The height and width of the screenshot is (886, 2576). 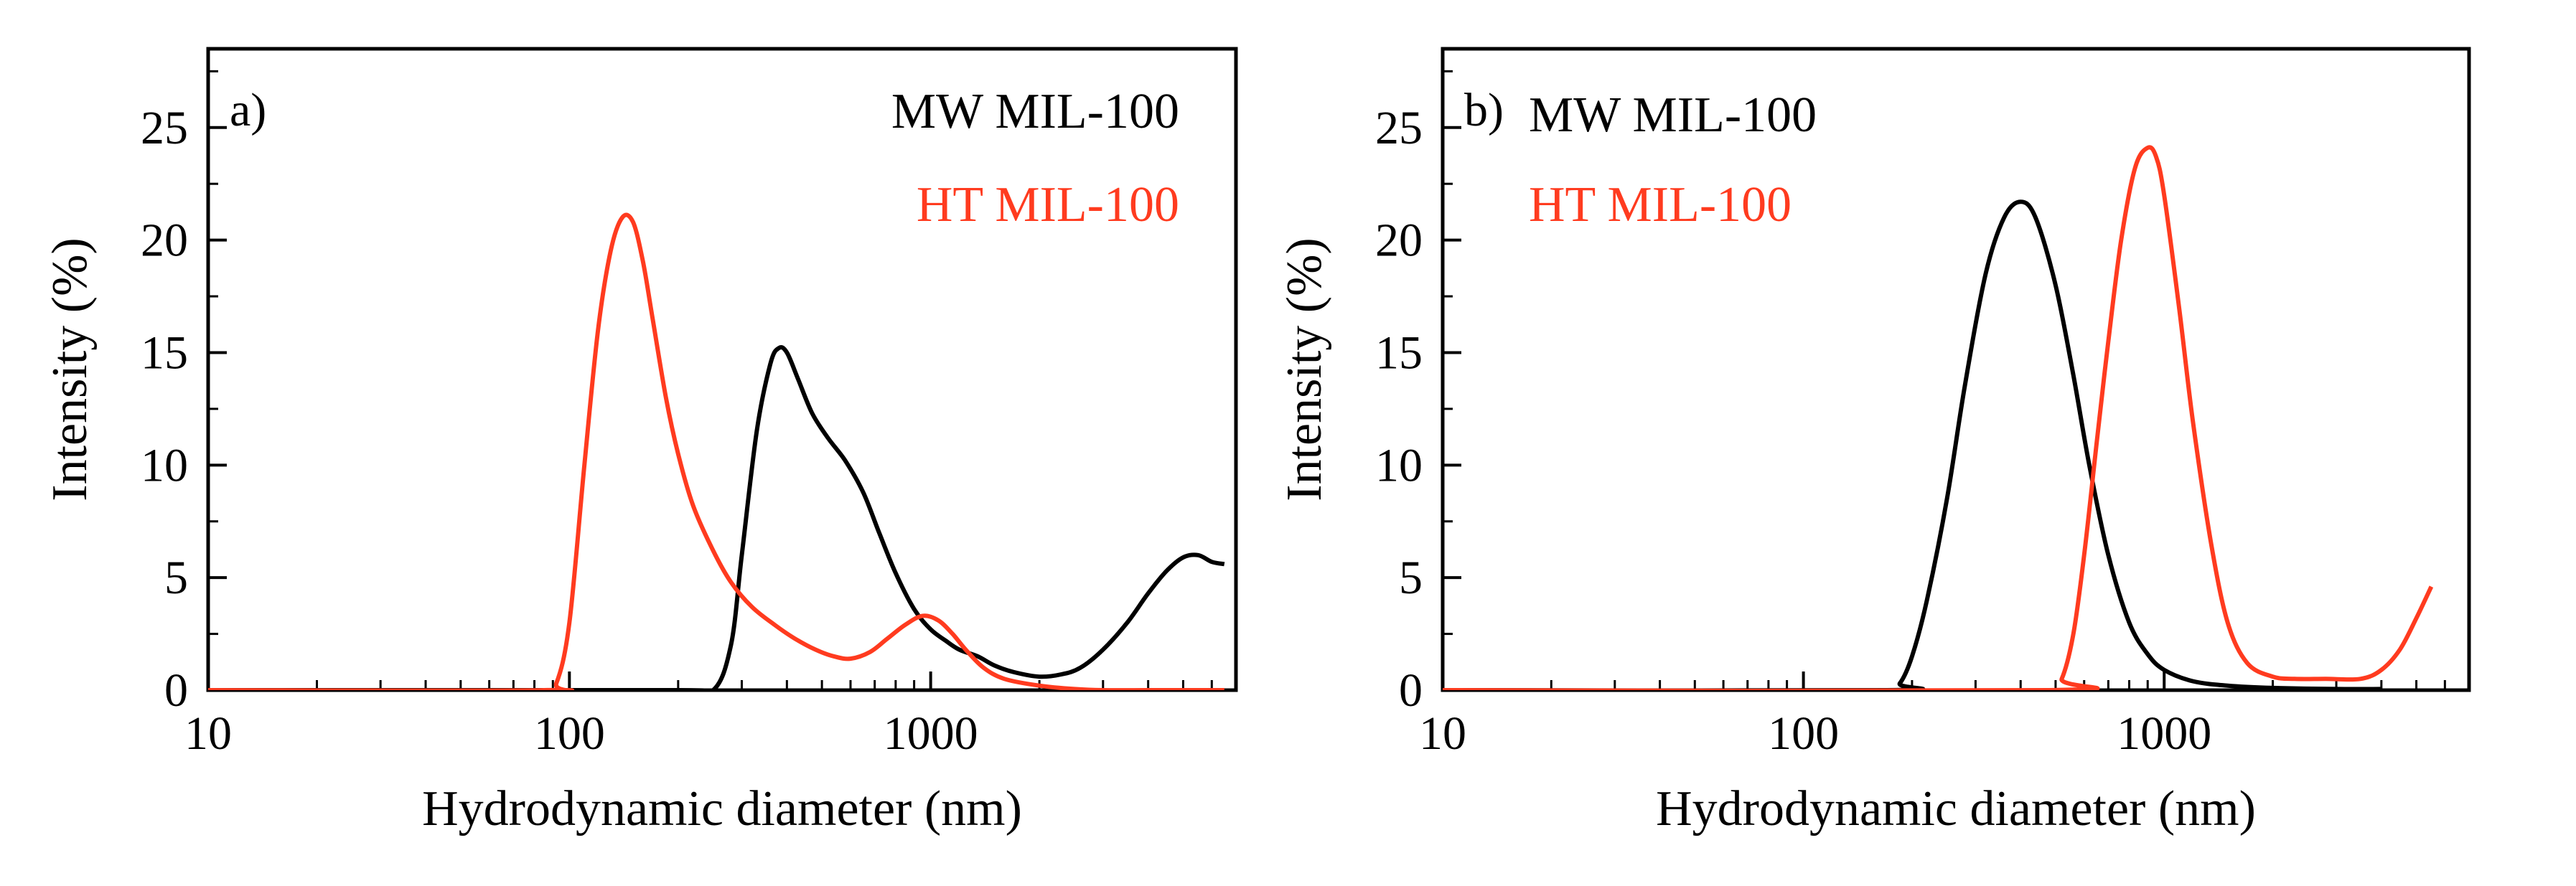 I want to click on panel-label: b), so click(x=1484, y=110).